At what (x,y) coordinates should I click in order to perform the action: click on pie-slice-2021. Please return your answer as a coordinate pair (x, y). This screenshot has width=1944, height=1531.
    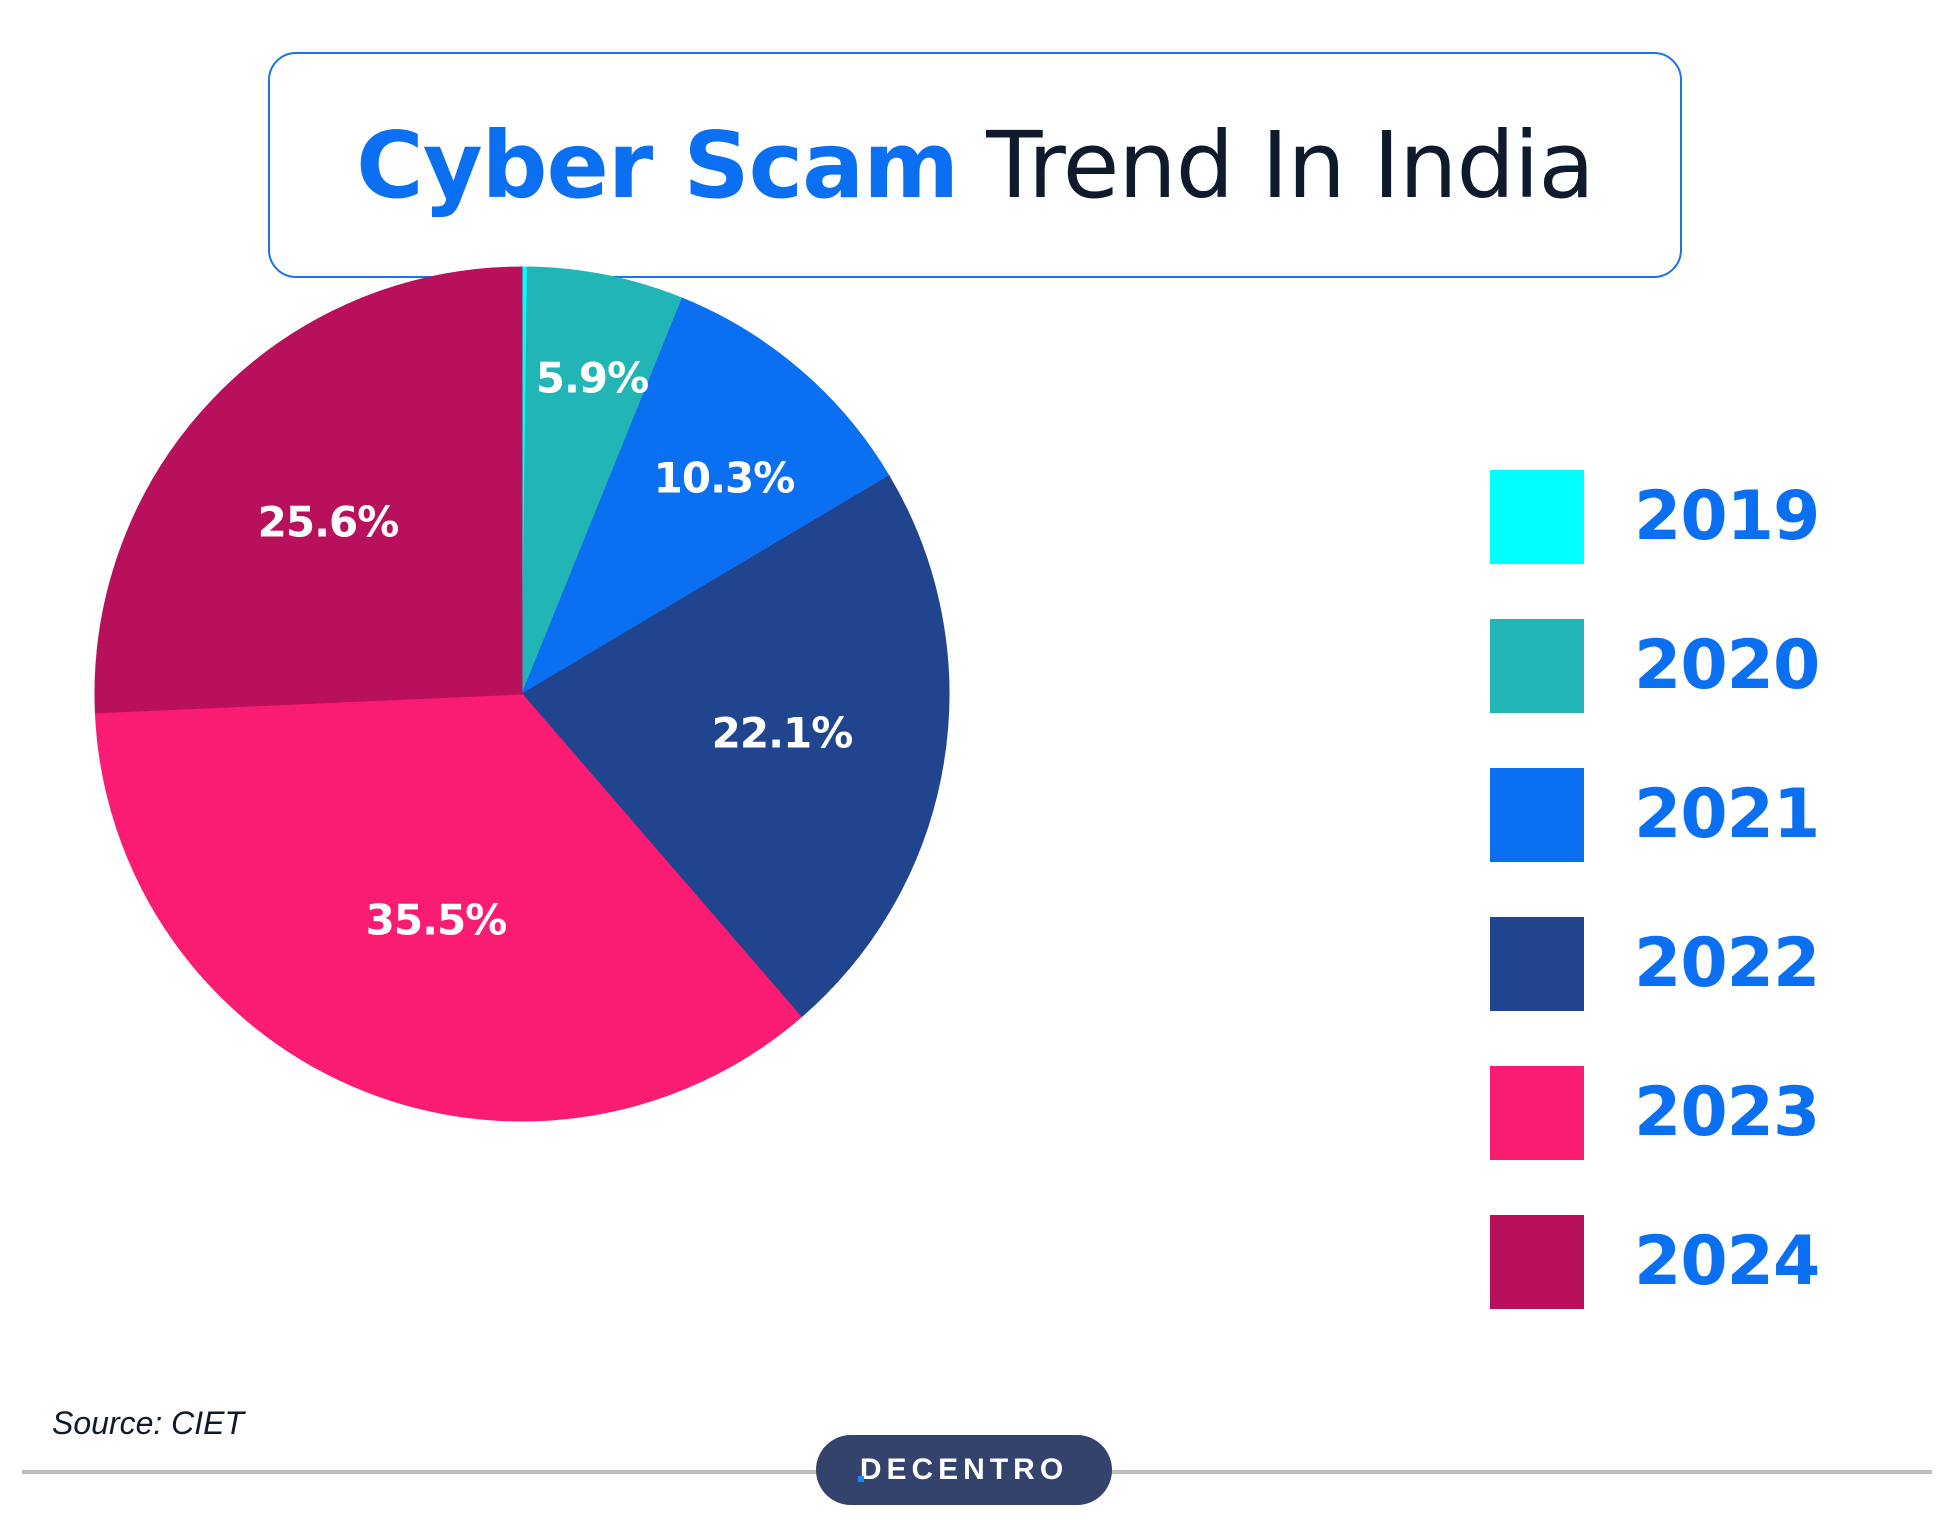
    Looking at the image, I should click on (705, 496).